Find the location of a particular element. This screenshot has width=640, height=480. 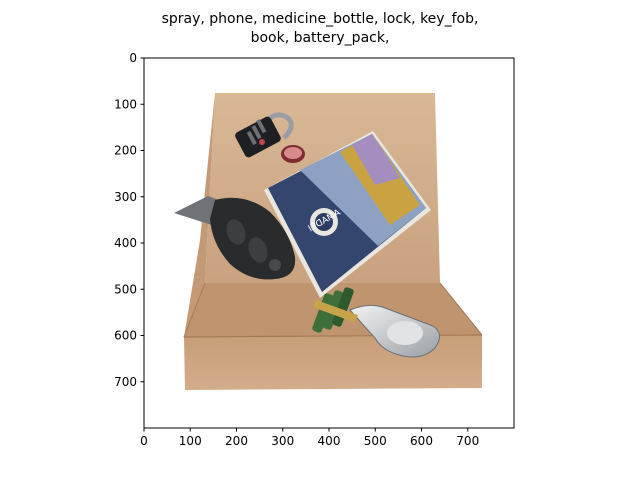

x-tick-3: 300 is located at coordinates (282, 438).